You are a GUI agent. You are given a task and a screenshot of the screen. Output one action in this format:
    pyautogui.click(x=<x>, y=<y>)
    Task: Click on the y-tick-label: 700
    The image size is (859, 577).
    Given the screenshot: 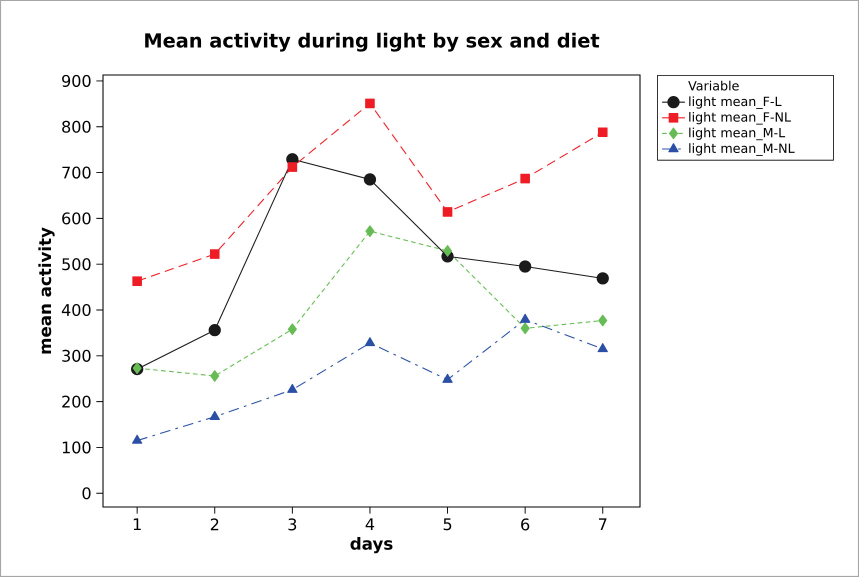 What is the action you would take?
    pyautogui.click(x=76, y=172)
    